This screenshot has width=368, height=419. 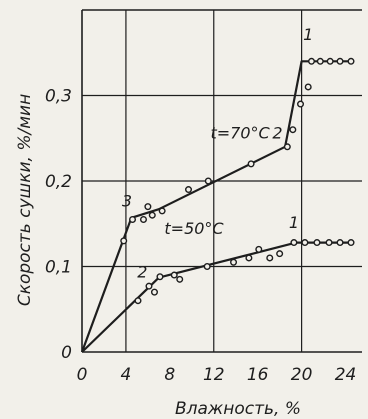 What do you see at coordinates (214, 375) in the screenshot?
I see `x-tick-label: 12` at bounding box center [214, 375].